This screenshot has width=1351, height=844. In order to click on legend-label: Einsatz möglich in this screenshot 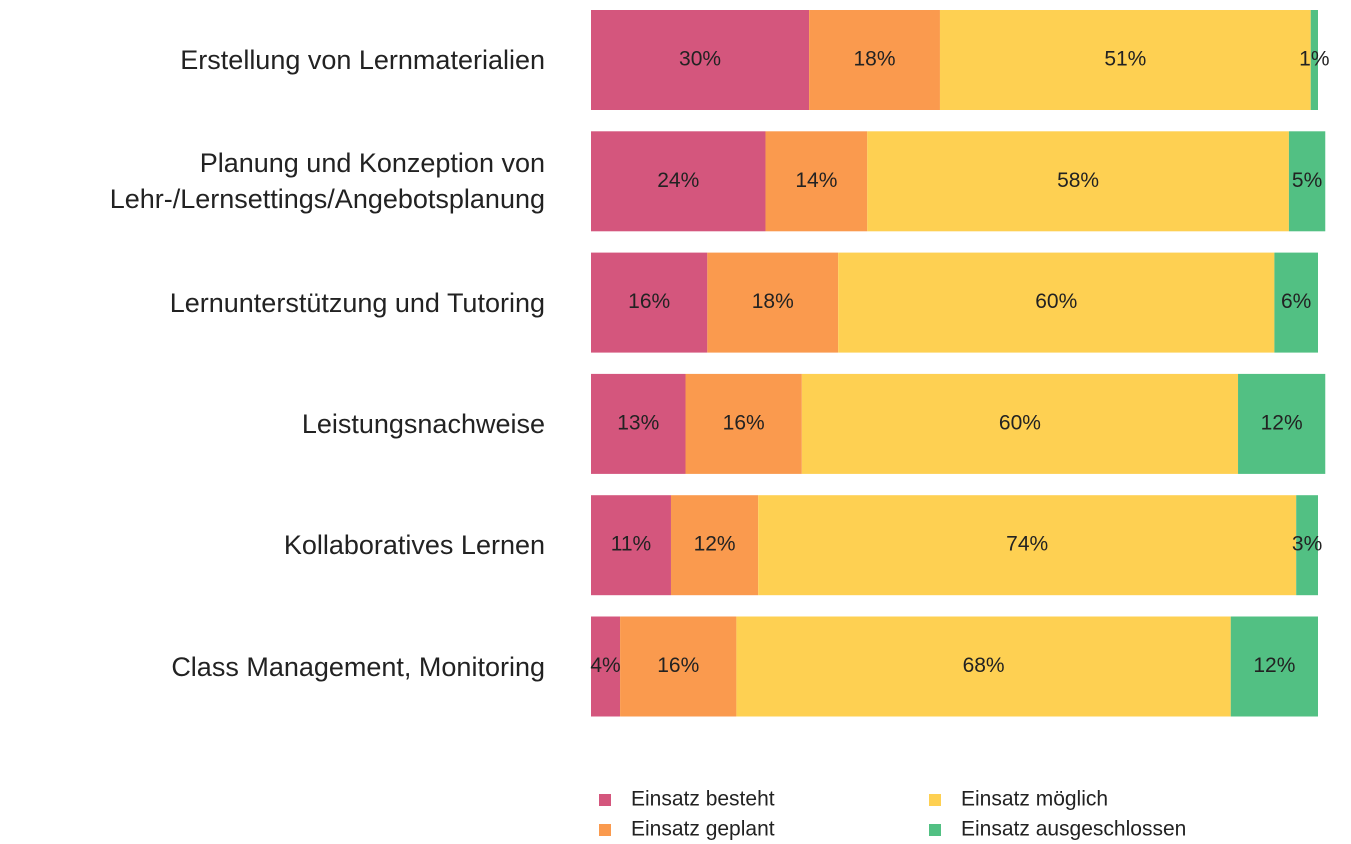, I will do `click(1034, 799)`.